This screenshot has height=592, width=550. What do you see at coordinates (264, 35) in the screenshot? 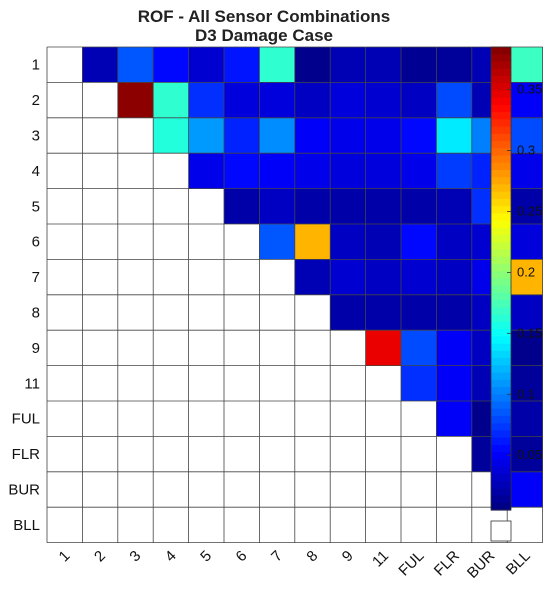
I see `chart-subtitle: D3 Damage Case` at bounding box center [264, 35].